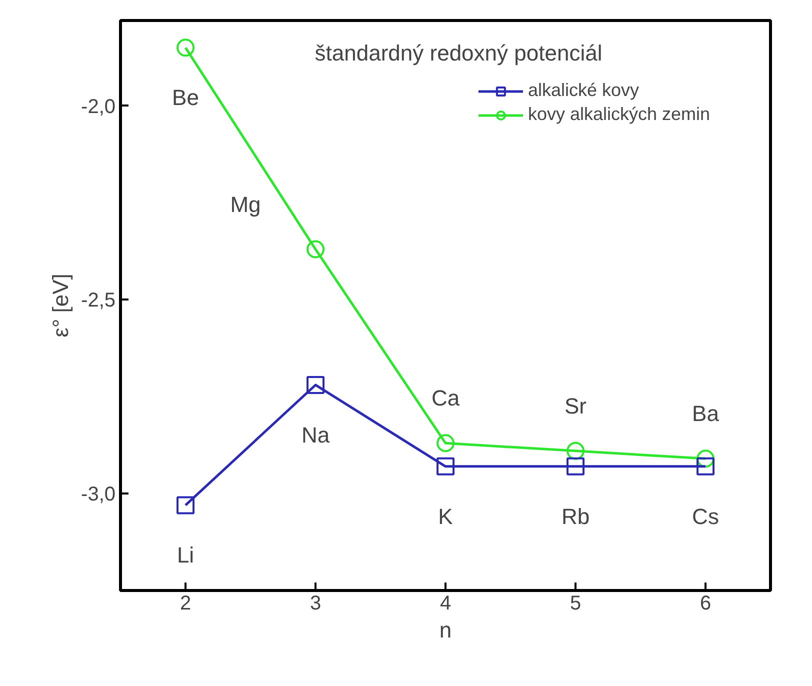  Describe the element at coordinates (446, 603) in the screenshot. I see `x-tick-label: 4` at that location.